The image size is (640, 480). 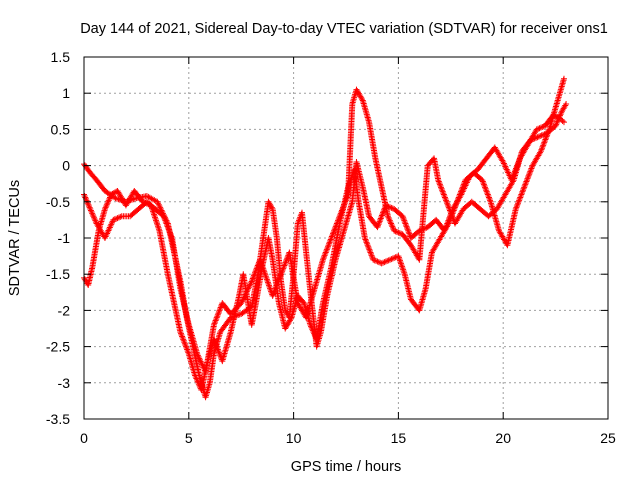 I want to click on x-tick-label: 20, so click(x=503, y=438).